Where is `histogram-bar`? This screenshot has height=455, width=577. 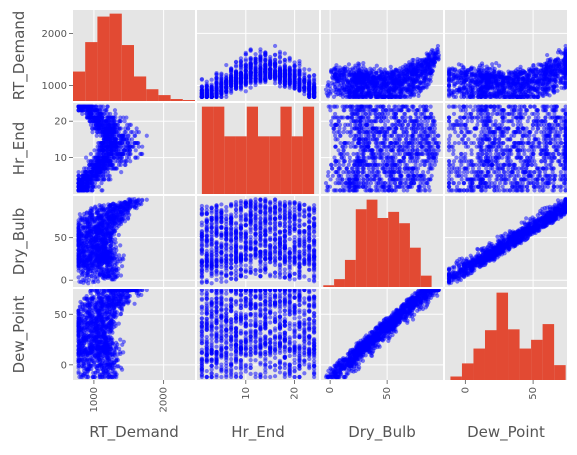
histogram-bar is located at coordinates (177, 100).